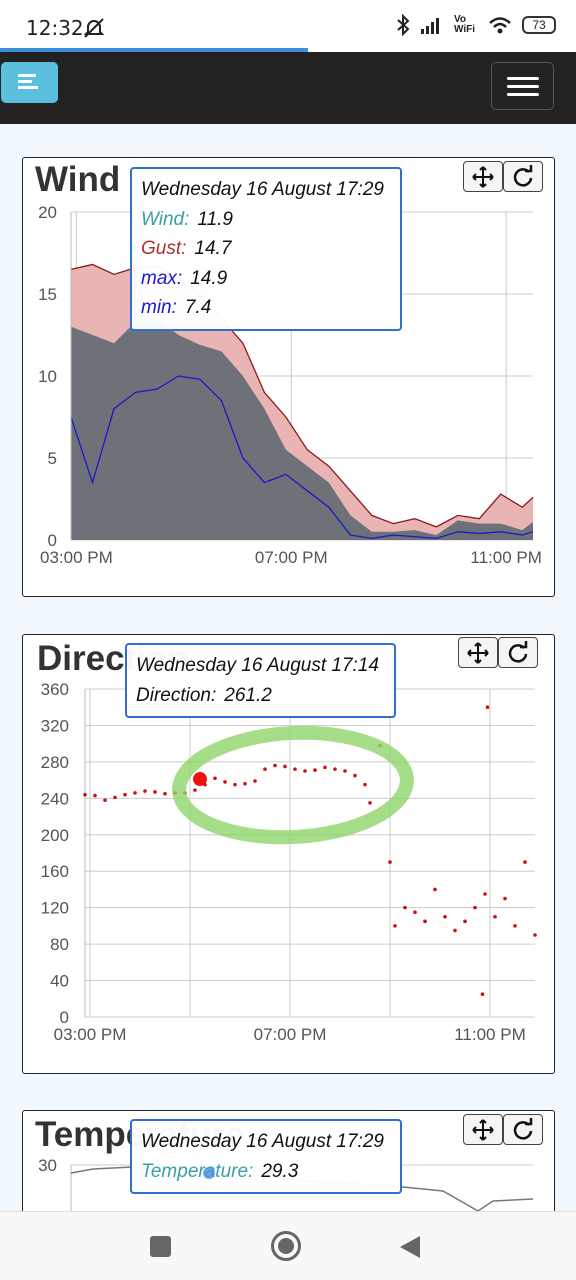 This screenshot has width=576, height=1280. Describe the element at coordinates (290, 1034) in the screenshot. I see `direction-x-tick: 07:00 PM` at that location.